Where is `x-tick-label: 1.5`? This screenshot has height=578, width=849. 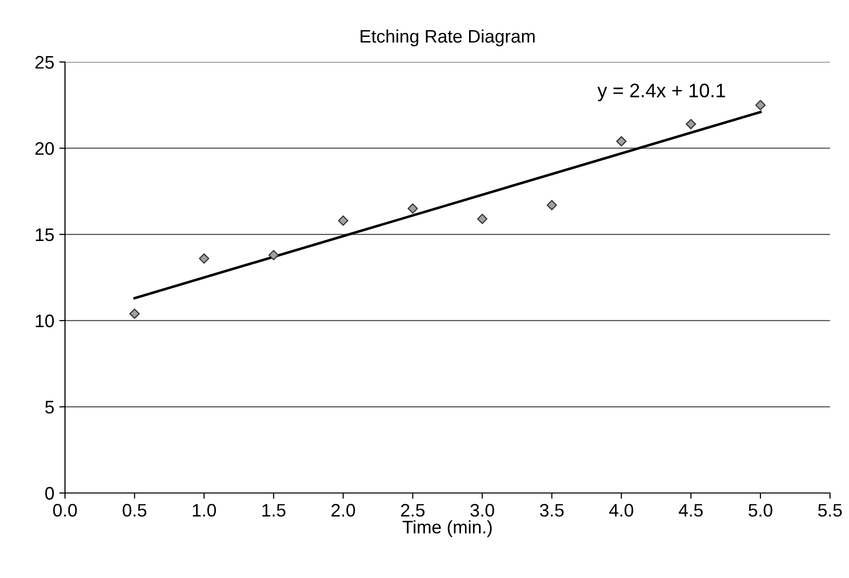
x-tick-label: 1.5 is located at coordinates (274, 510).